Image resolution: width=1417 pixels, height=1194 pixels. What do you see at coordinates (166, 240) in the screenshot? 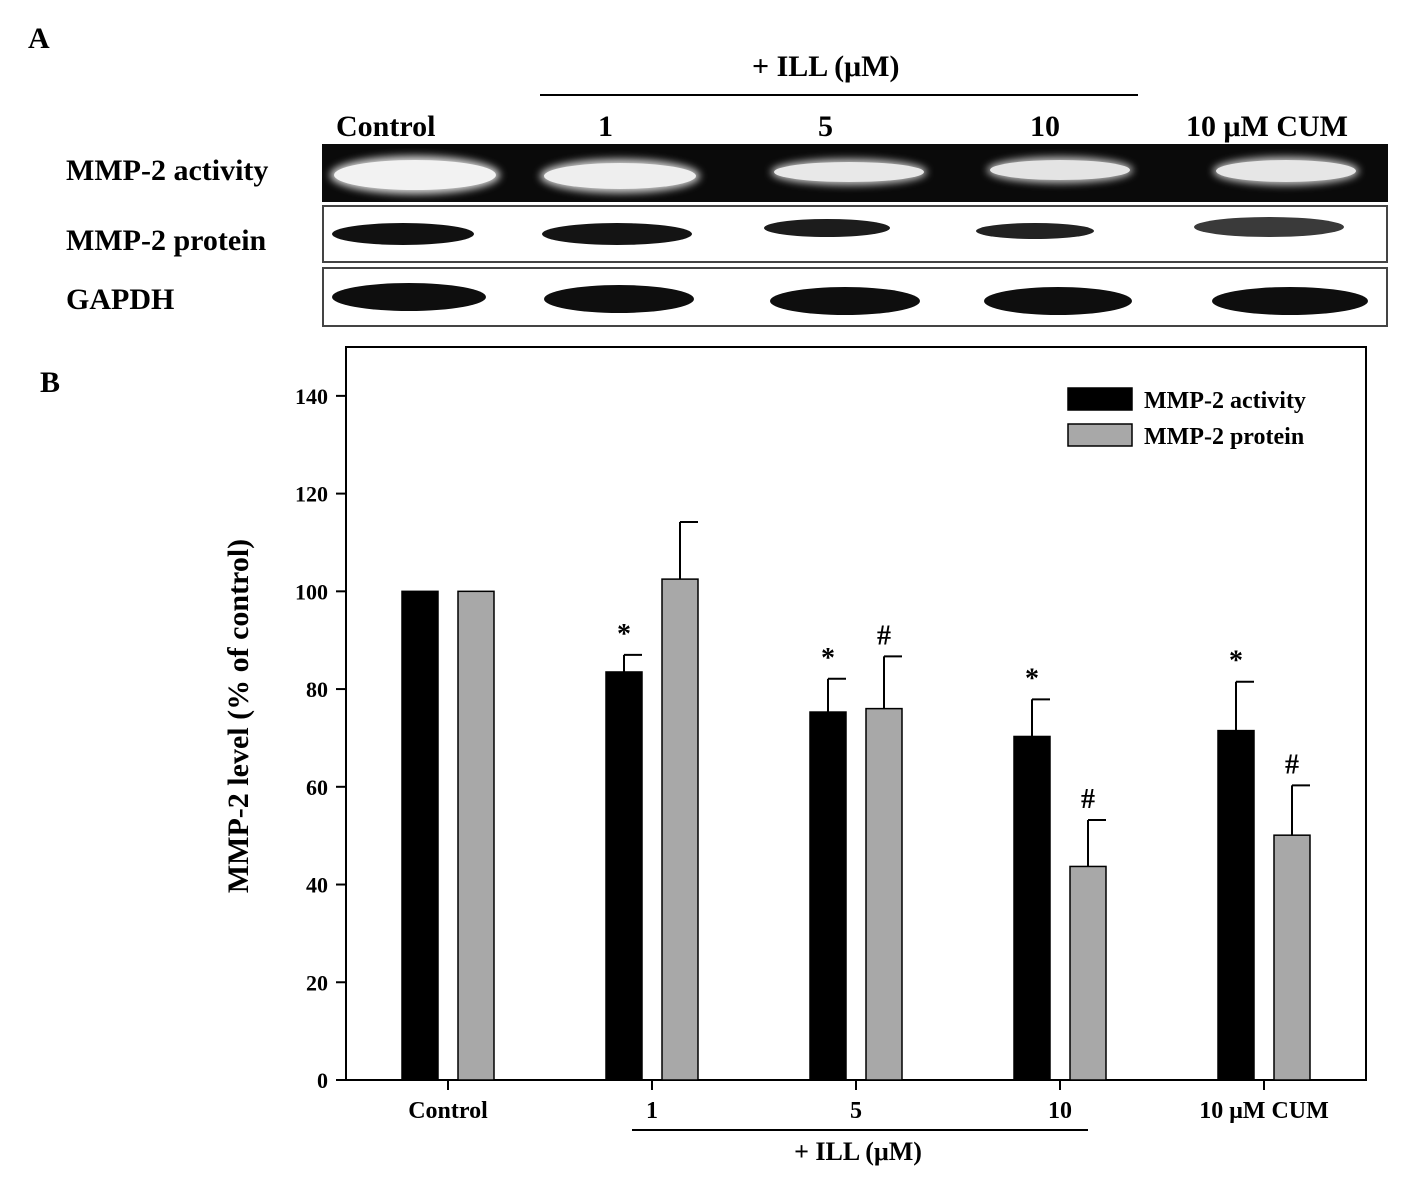
I see `row-label-mmp2-protein: MMP-2 protein` at bounding box center [166, 240].